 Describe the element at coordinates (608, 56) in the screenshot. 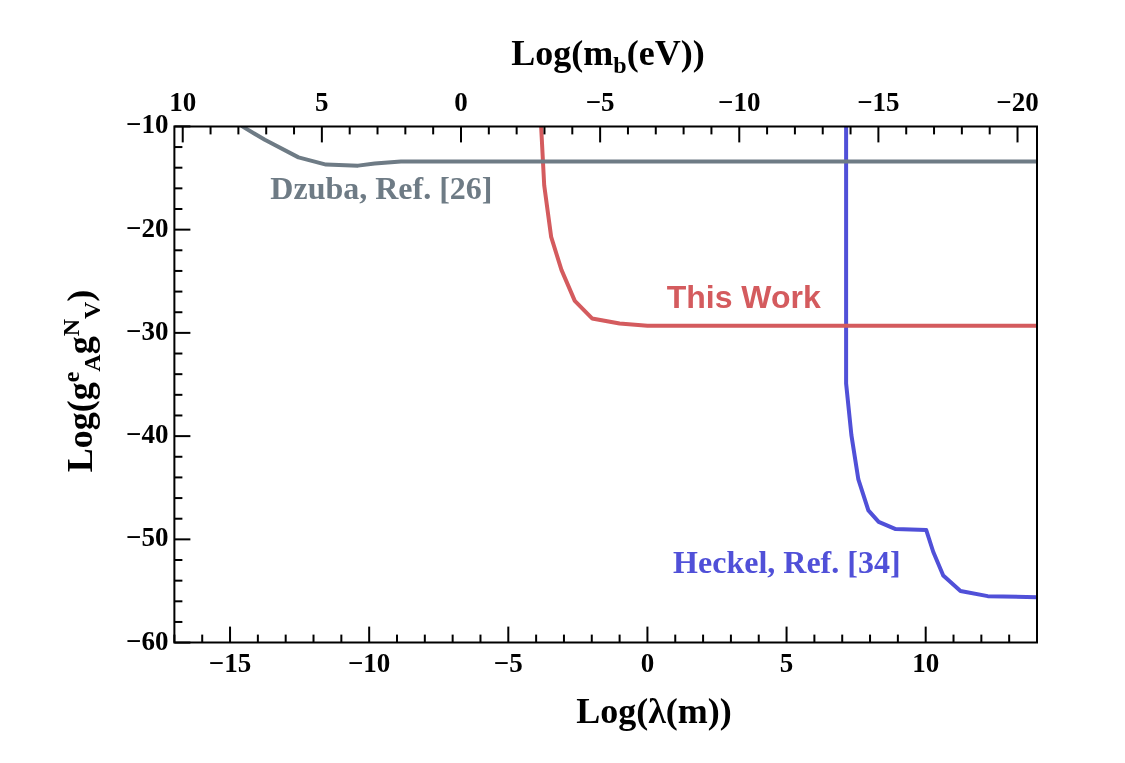

I see `x2-axis-title: Log(m$_{b}$(eV))` at that location.